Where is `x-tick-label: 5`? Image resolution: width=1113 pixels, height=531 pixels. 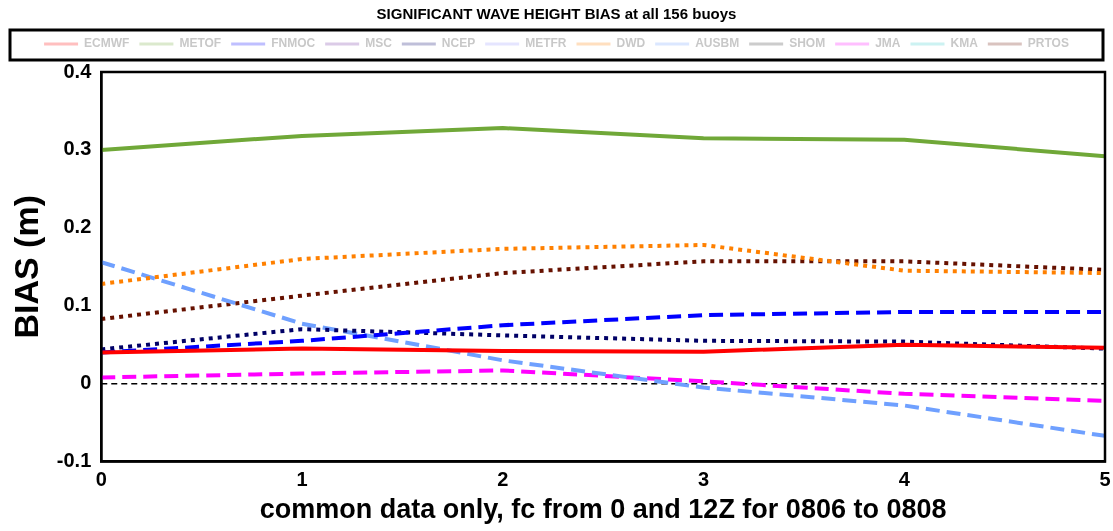 x-tick-label: 5 is located at coordinates (1105, 479).